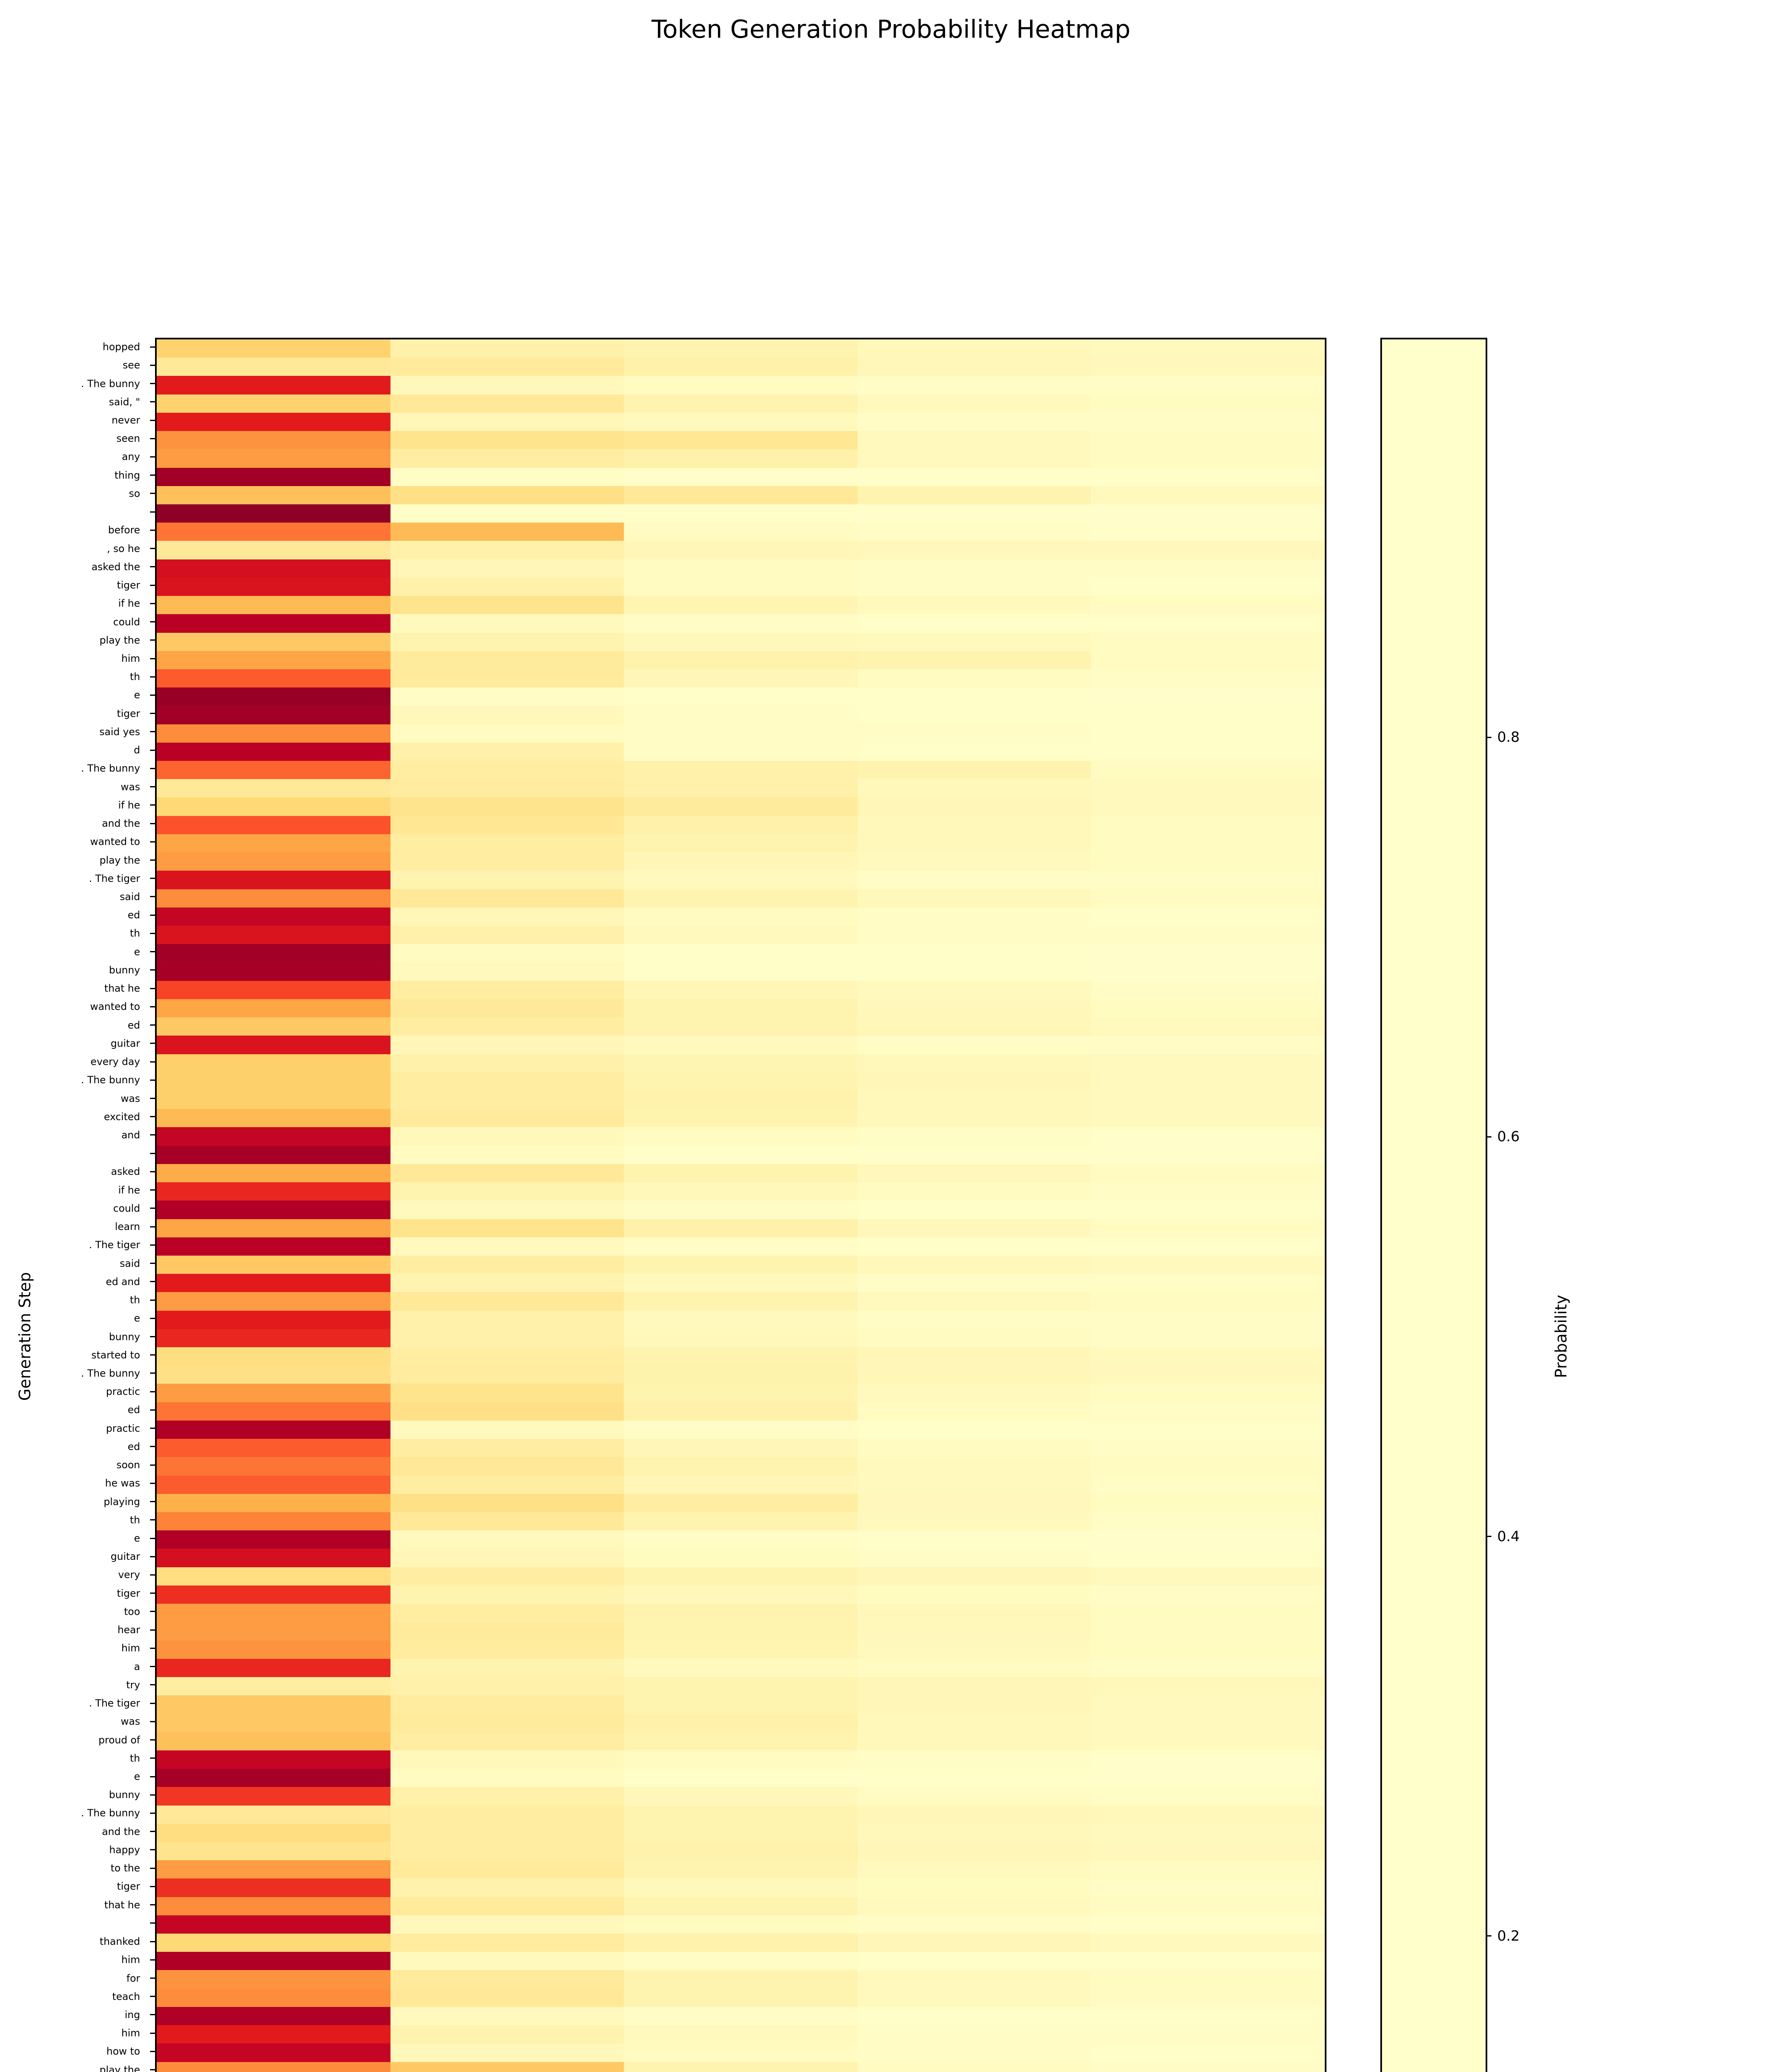 The height and width of the screenshot is (2072, 1782). What do you see at coordinates (121, 1831) in the screenshot?
I see `token-label: and the` at bounding box center [121, 1831].